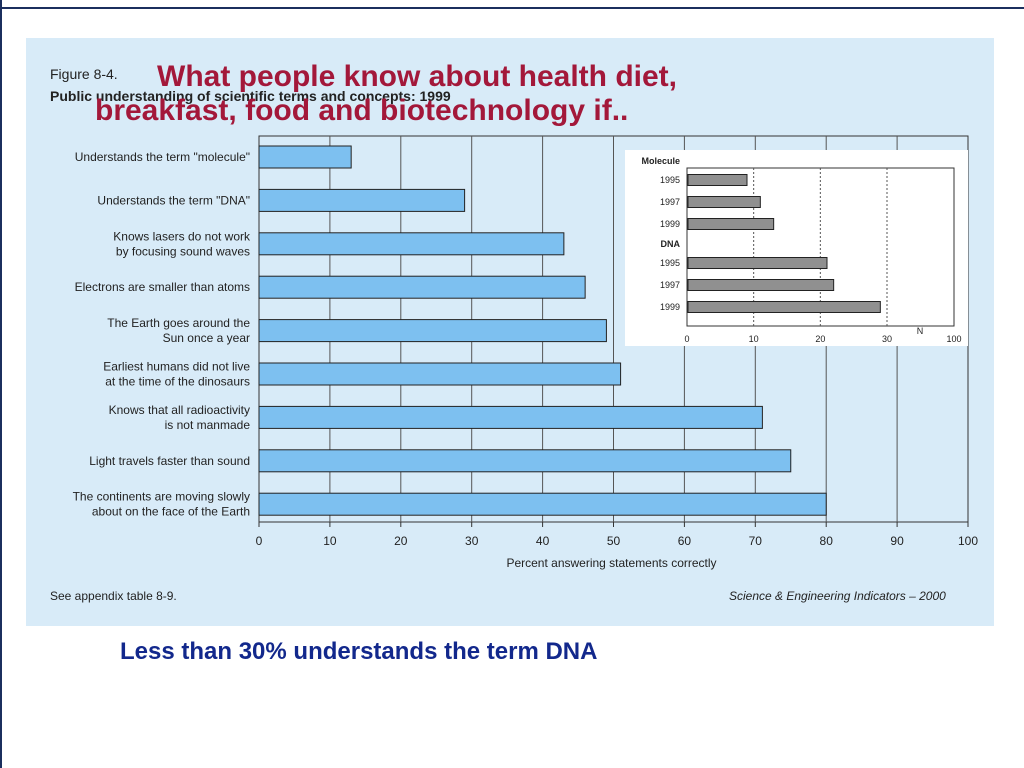  What do you see at coordinates (897, 541) in the screenshot?
I see `x-tick-label: 90` at bounding box center [897, 541].